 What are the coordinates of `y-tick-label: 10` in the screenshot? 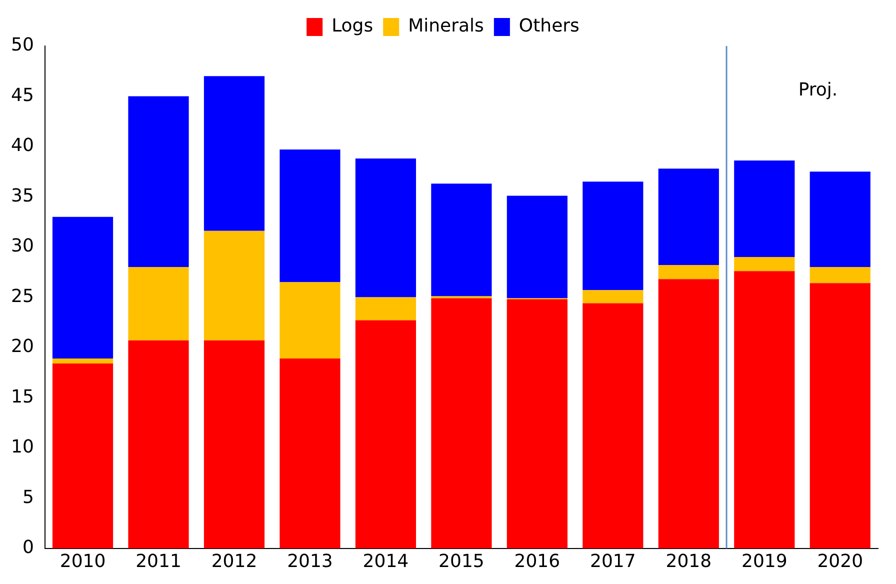 It's located at (22, 447).